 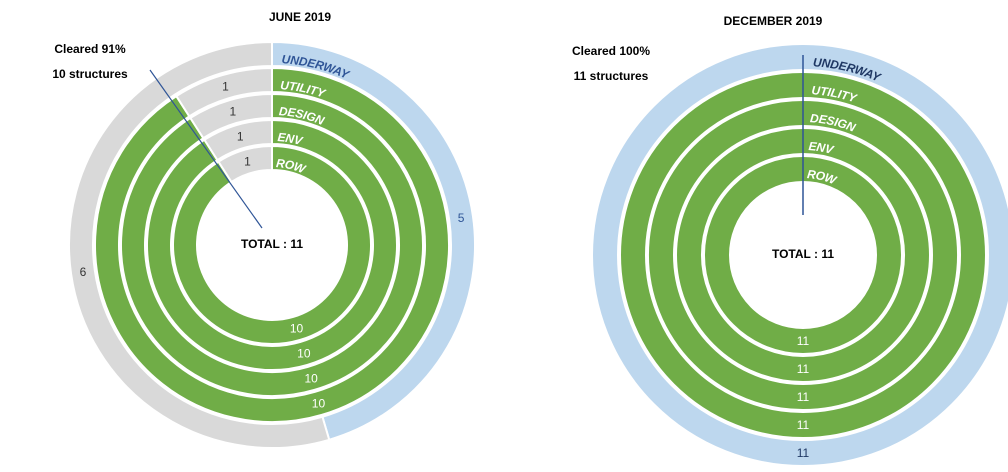 What do you see at coordinates (461, 218) in the screenshot?
I see `value-label: 5` at bounding box center [461, 218].